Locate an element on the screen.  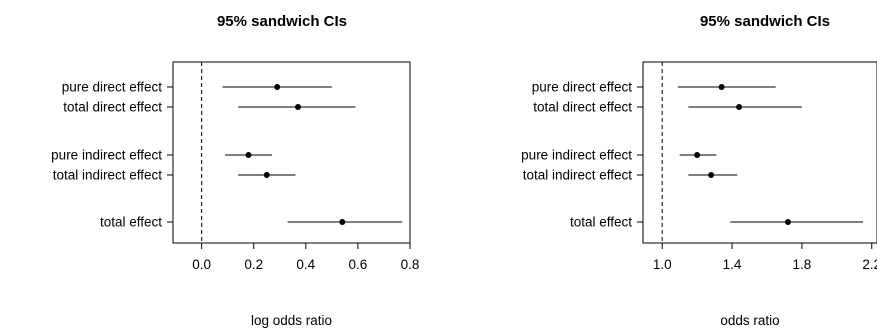
plot-frame is located at coordinates (759, 152).